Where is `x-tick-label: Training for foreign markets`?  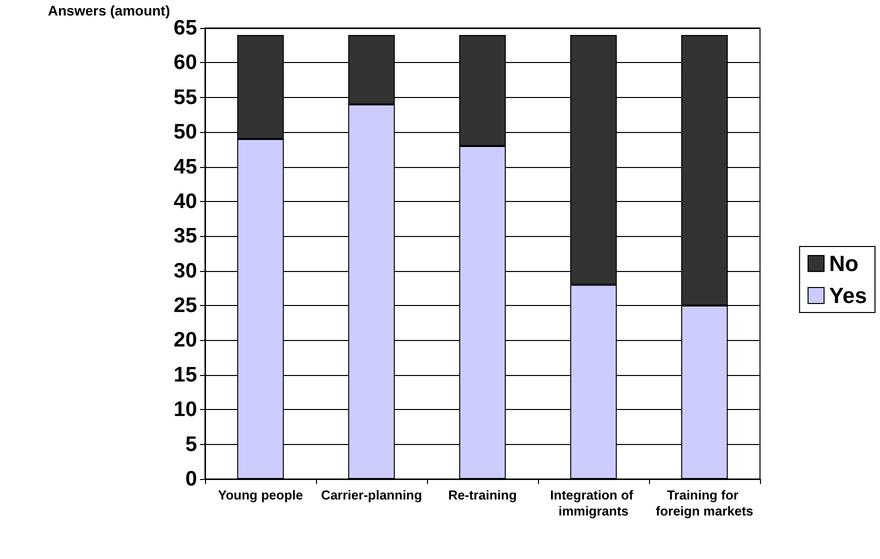
x-tick-label: Training for foreign markets is located at coordinates (705, 503).